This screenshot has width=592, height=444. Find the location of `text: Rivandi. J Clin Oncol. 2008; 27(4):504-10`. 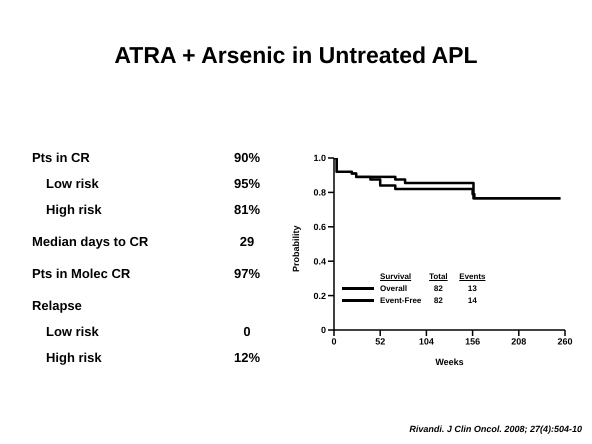

text: Rivandi. J Clin Oncol. 2008; 27(4):504-10 is located at coordinates (495, 429).